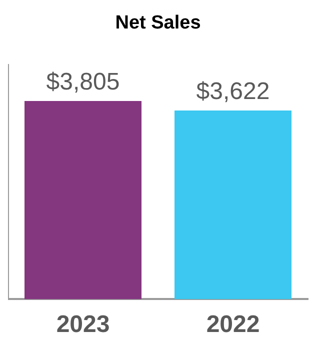  What do you see at coordinates (83, 324) in the screenshot?
I see `x-tick-label: 2023` at bounding box center [83, 324].